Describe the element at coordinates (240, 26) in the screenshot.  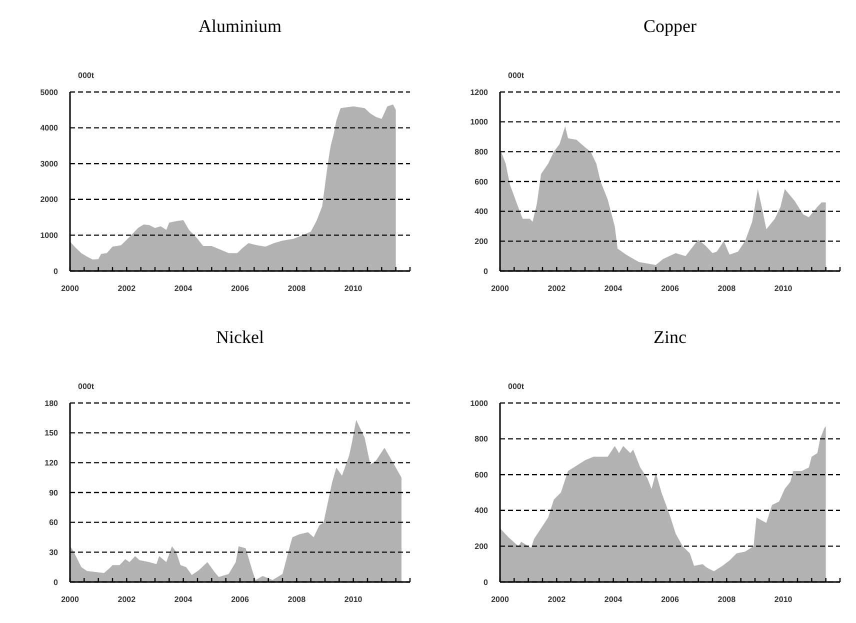
I see `chart-title: Aluminium` at that location.